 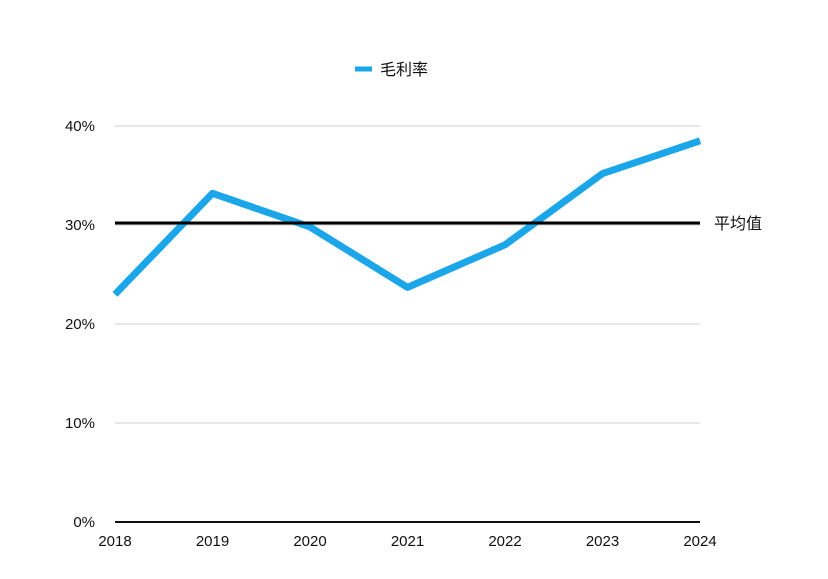 What do you see at coordinates (80, 225) in the screenshot?
I see `y-tick-label: 30%` at bounding box center [80, 225].